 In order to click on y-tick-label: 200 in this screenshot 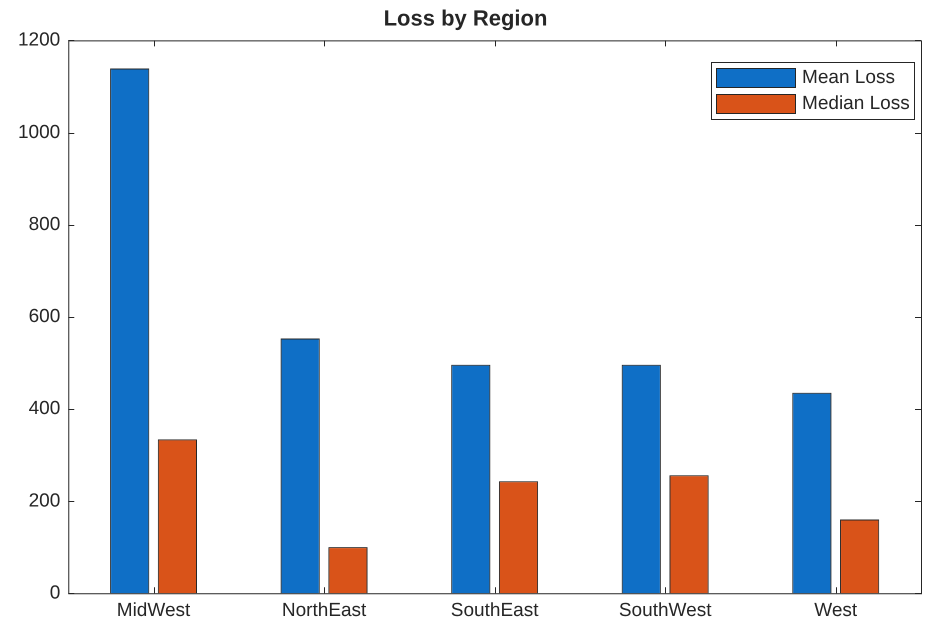, I will do `click(44, 501)`.